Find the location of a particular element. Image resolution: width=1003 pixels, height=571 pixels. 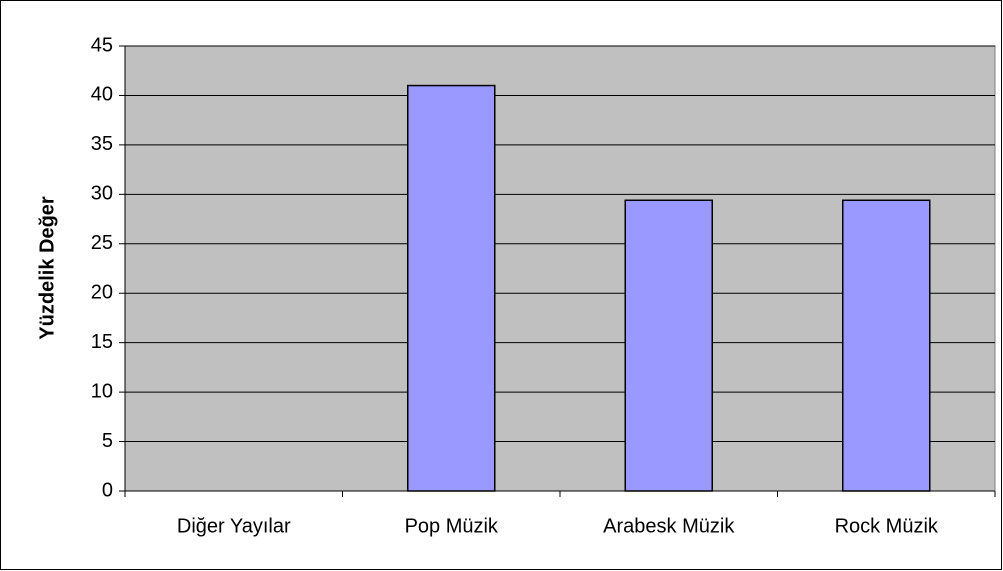

y-tick-label: 45 is located at coordinates (102, 45).